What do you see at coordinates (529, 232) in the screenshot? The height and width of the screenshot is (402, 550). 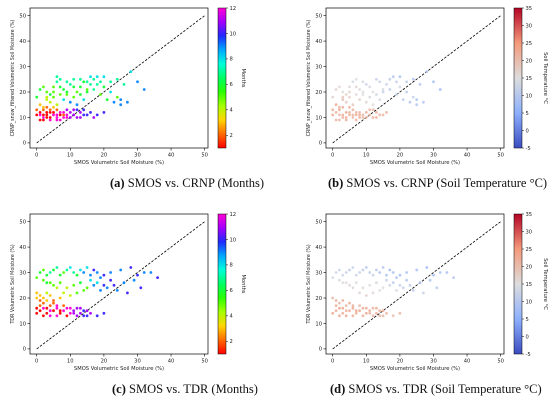 I see `colorbar-tick-label: 30` at bounding box center [529, 232].